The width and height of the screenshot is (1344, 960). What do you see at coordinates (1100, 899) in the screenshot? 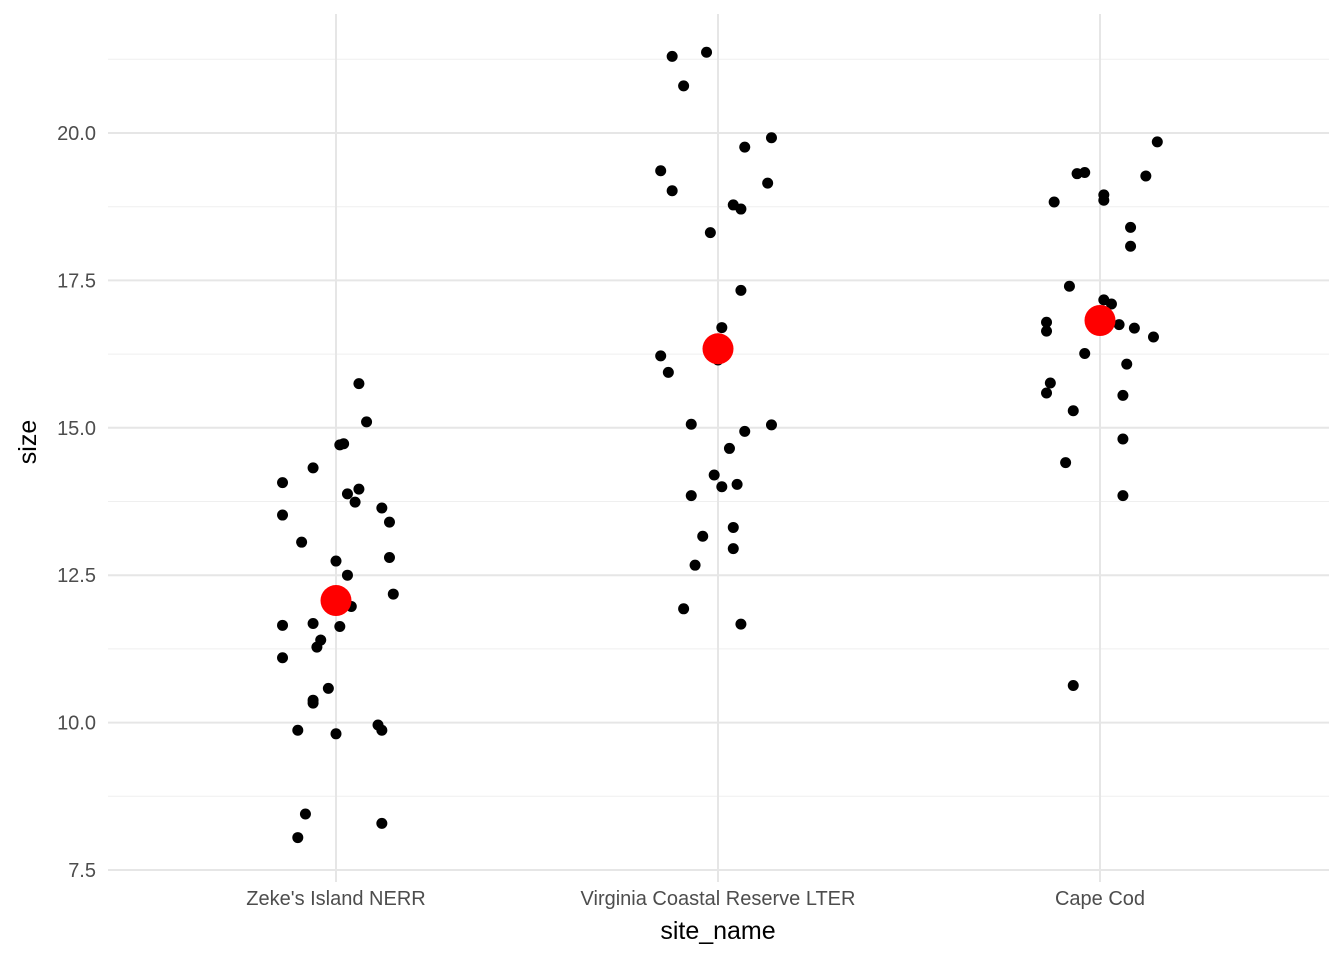
I see `x-tick-label: Cape Cod` at bounding box center [1100, 899].